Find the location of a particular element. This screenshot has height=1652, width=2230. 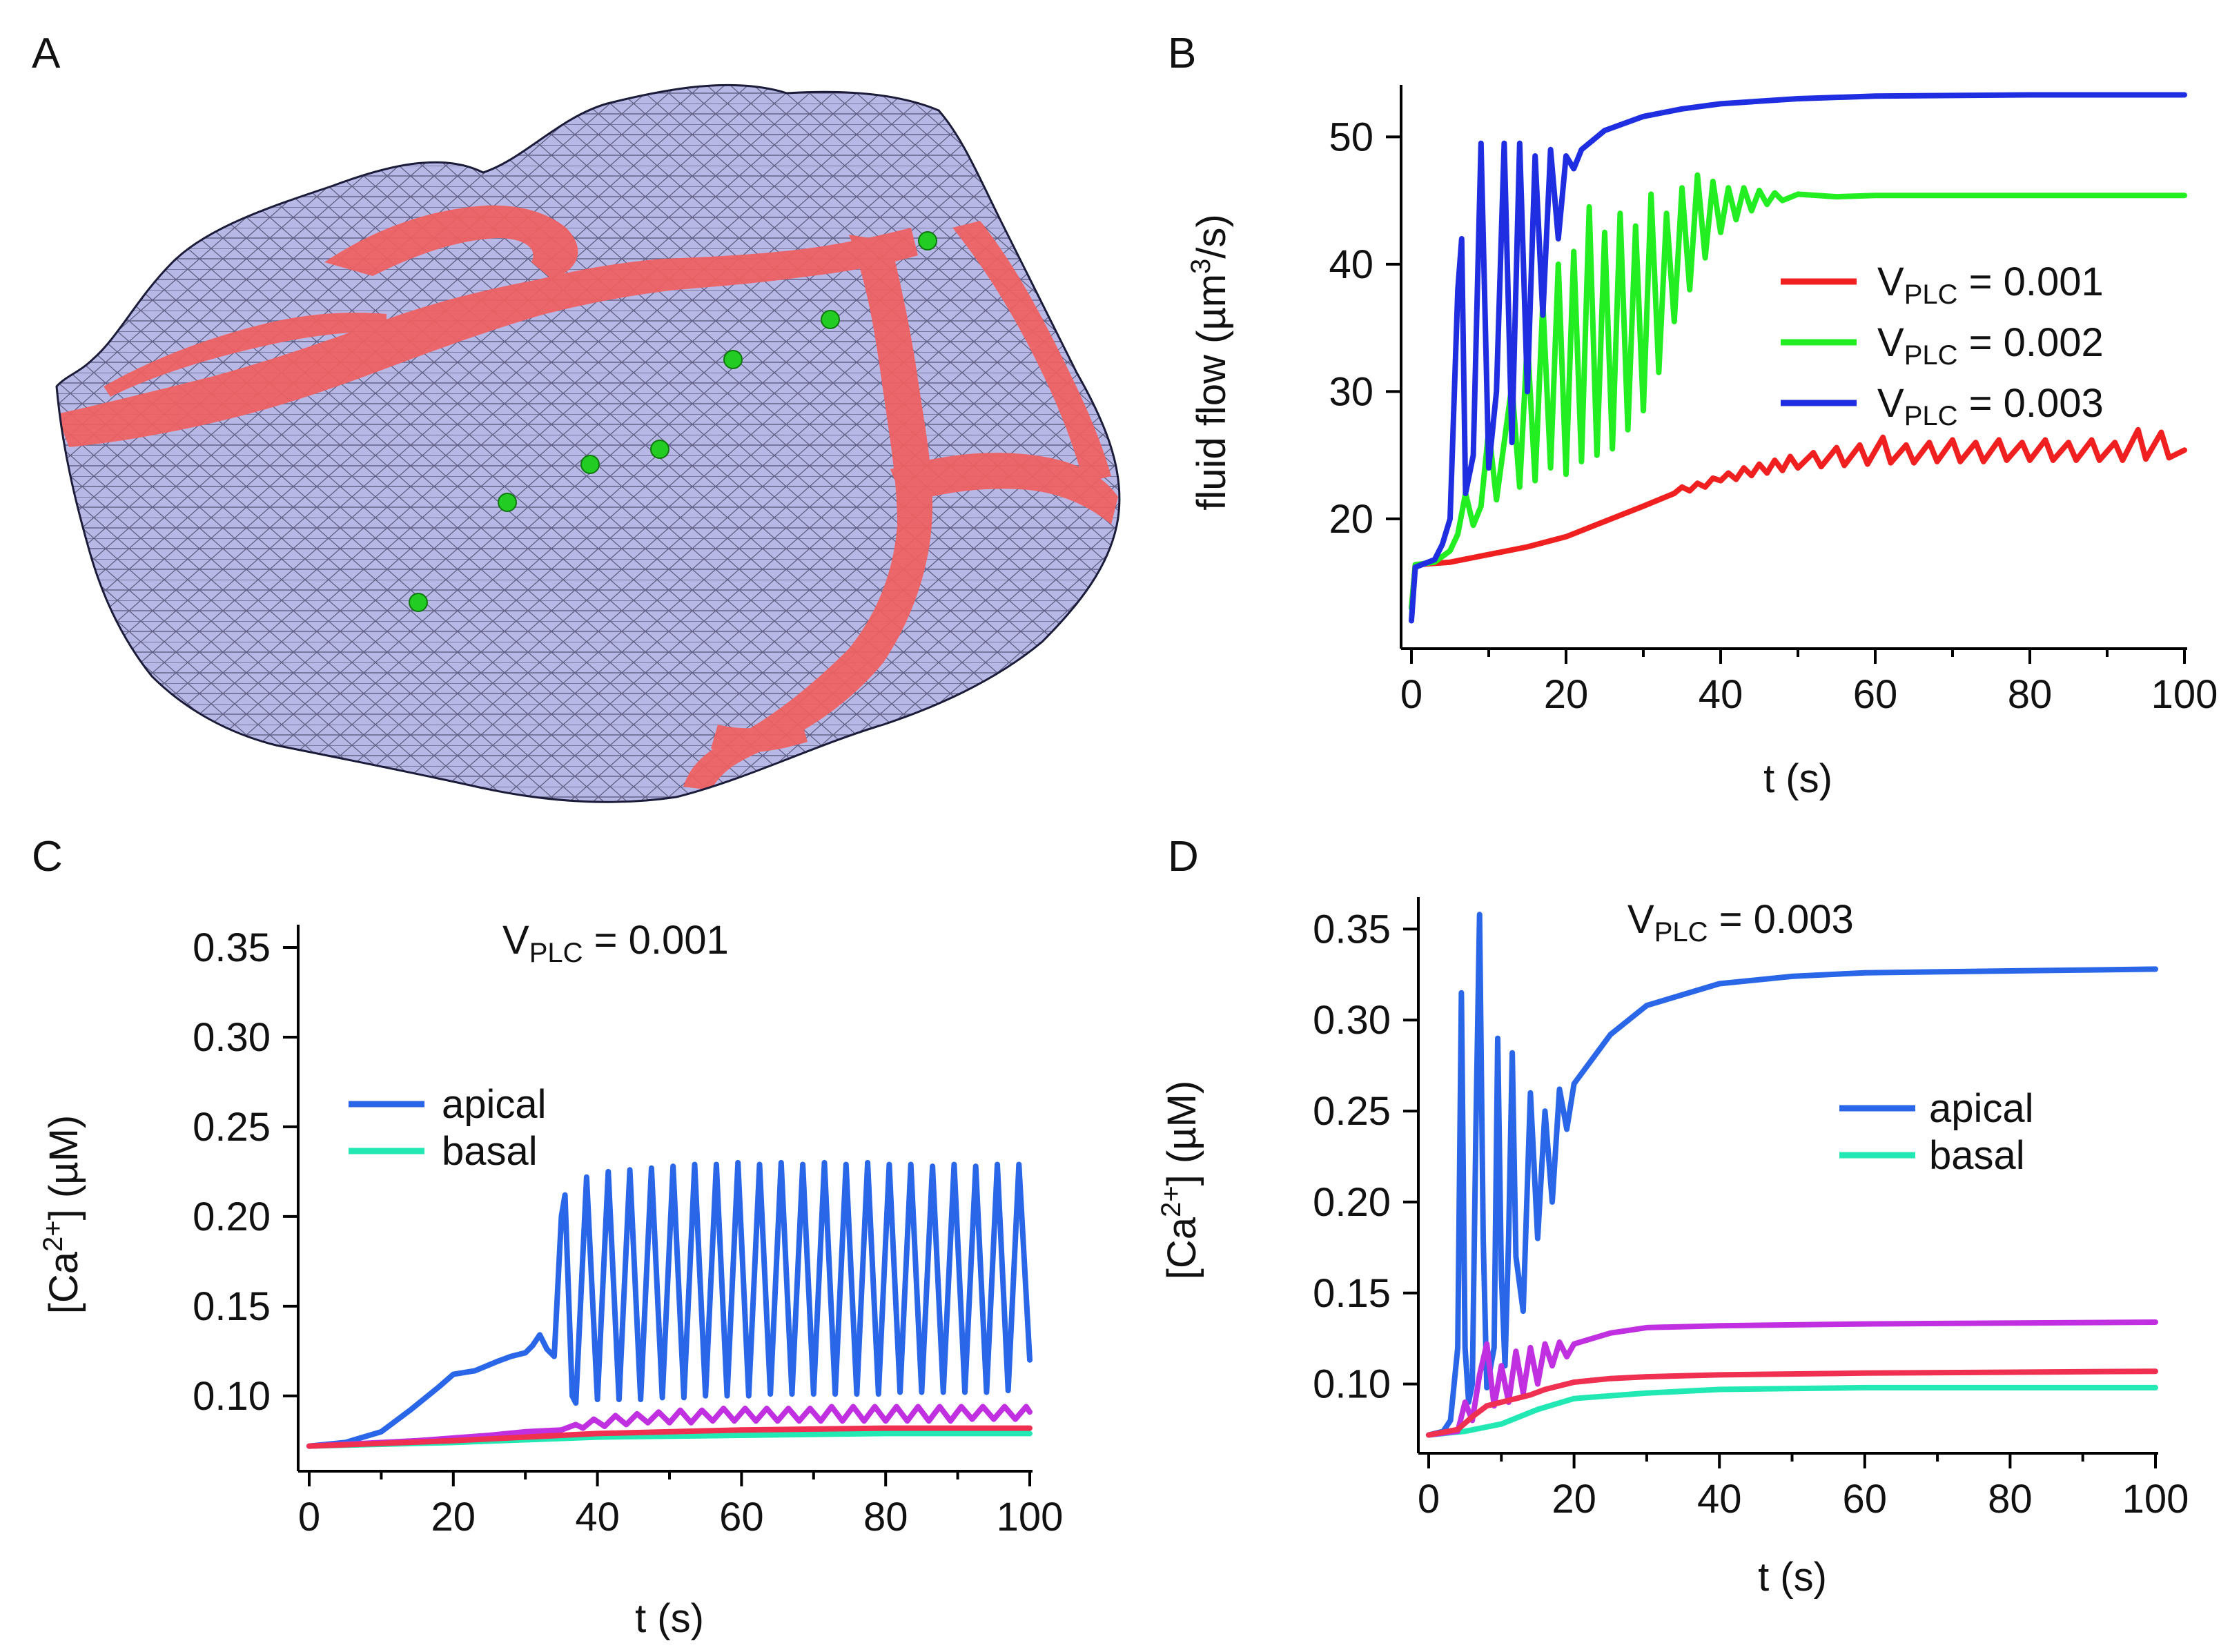

sample-points is located at coordinates (673, 421).